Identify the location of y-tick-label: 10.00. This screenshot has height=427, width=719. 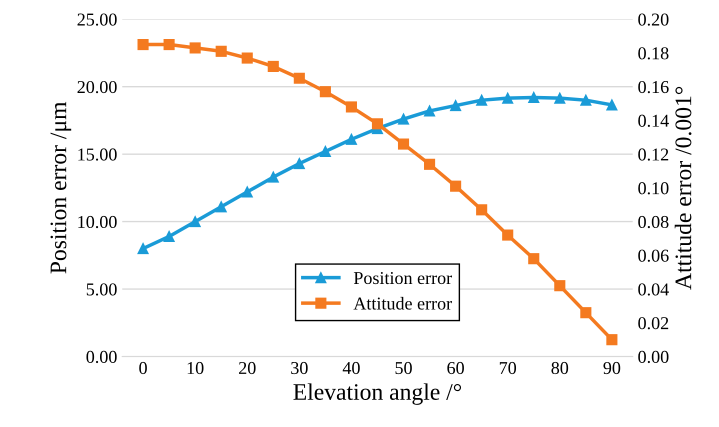
(97, 222).